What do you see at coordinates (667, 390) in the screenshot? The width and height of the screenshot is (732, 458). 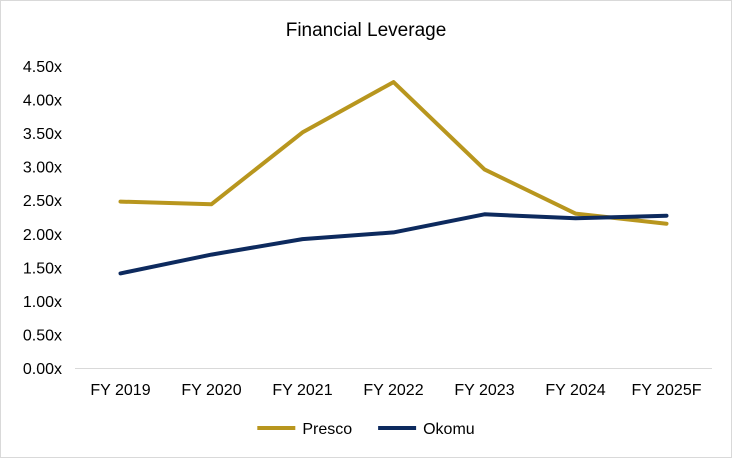 I see `x-tick-label: FY 2025F` at bounding box center [667, 390].